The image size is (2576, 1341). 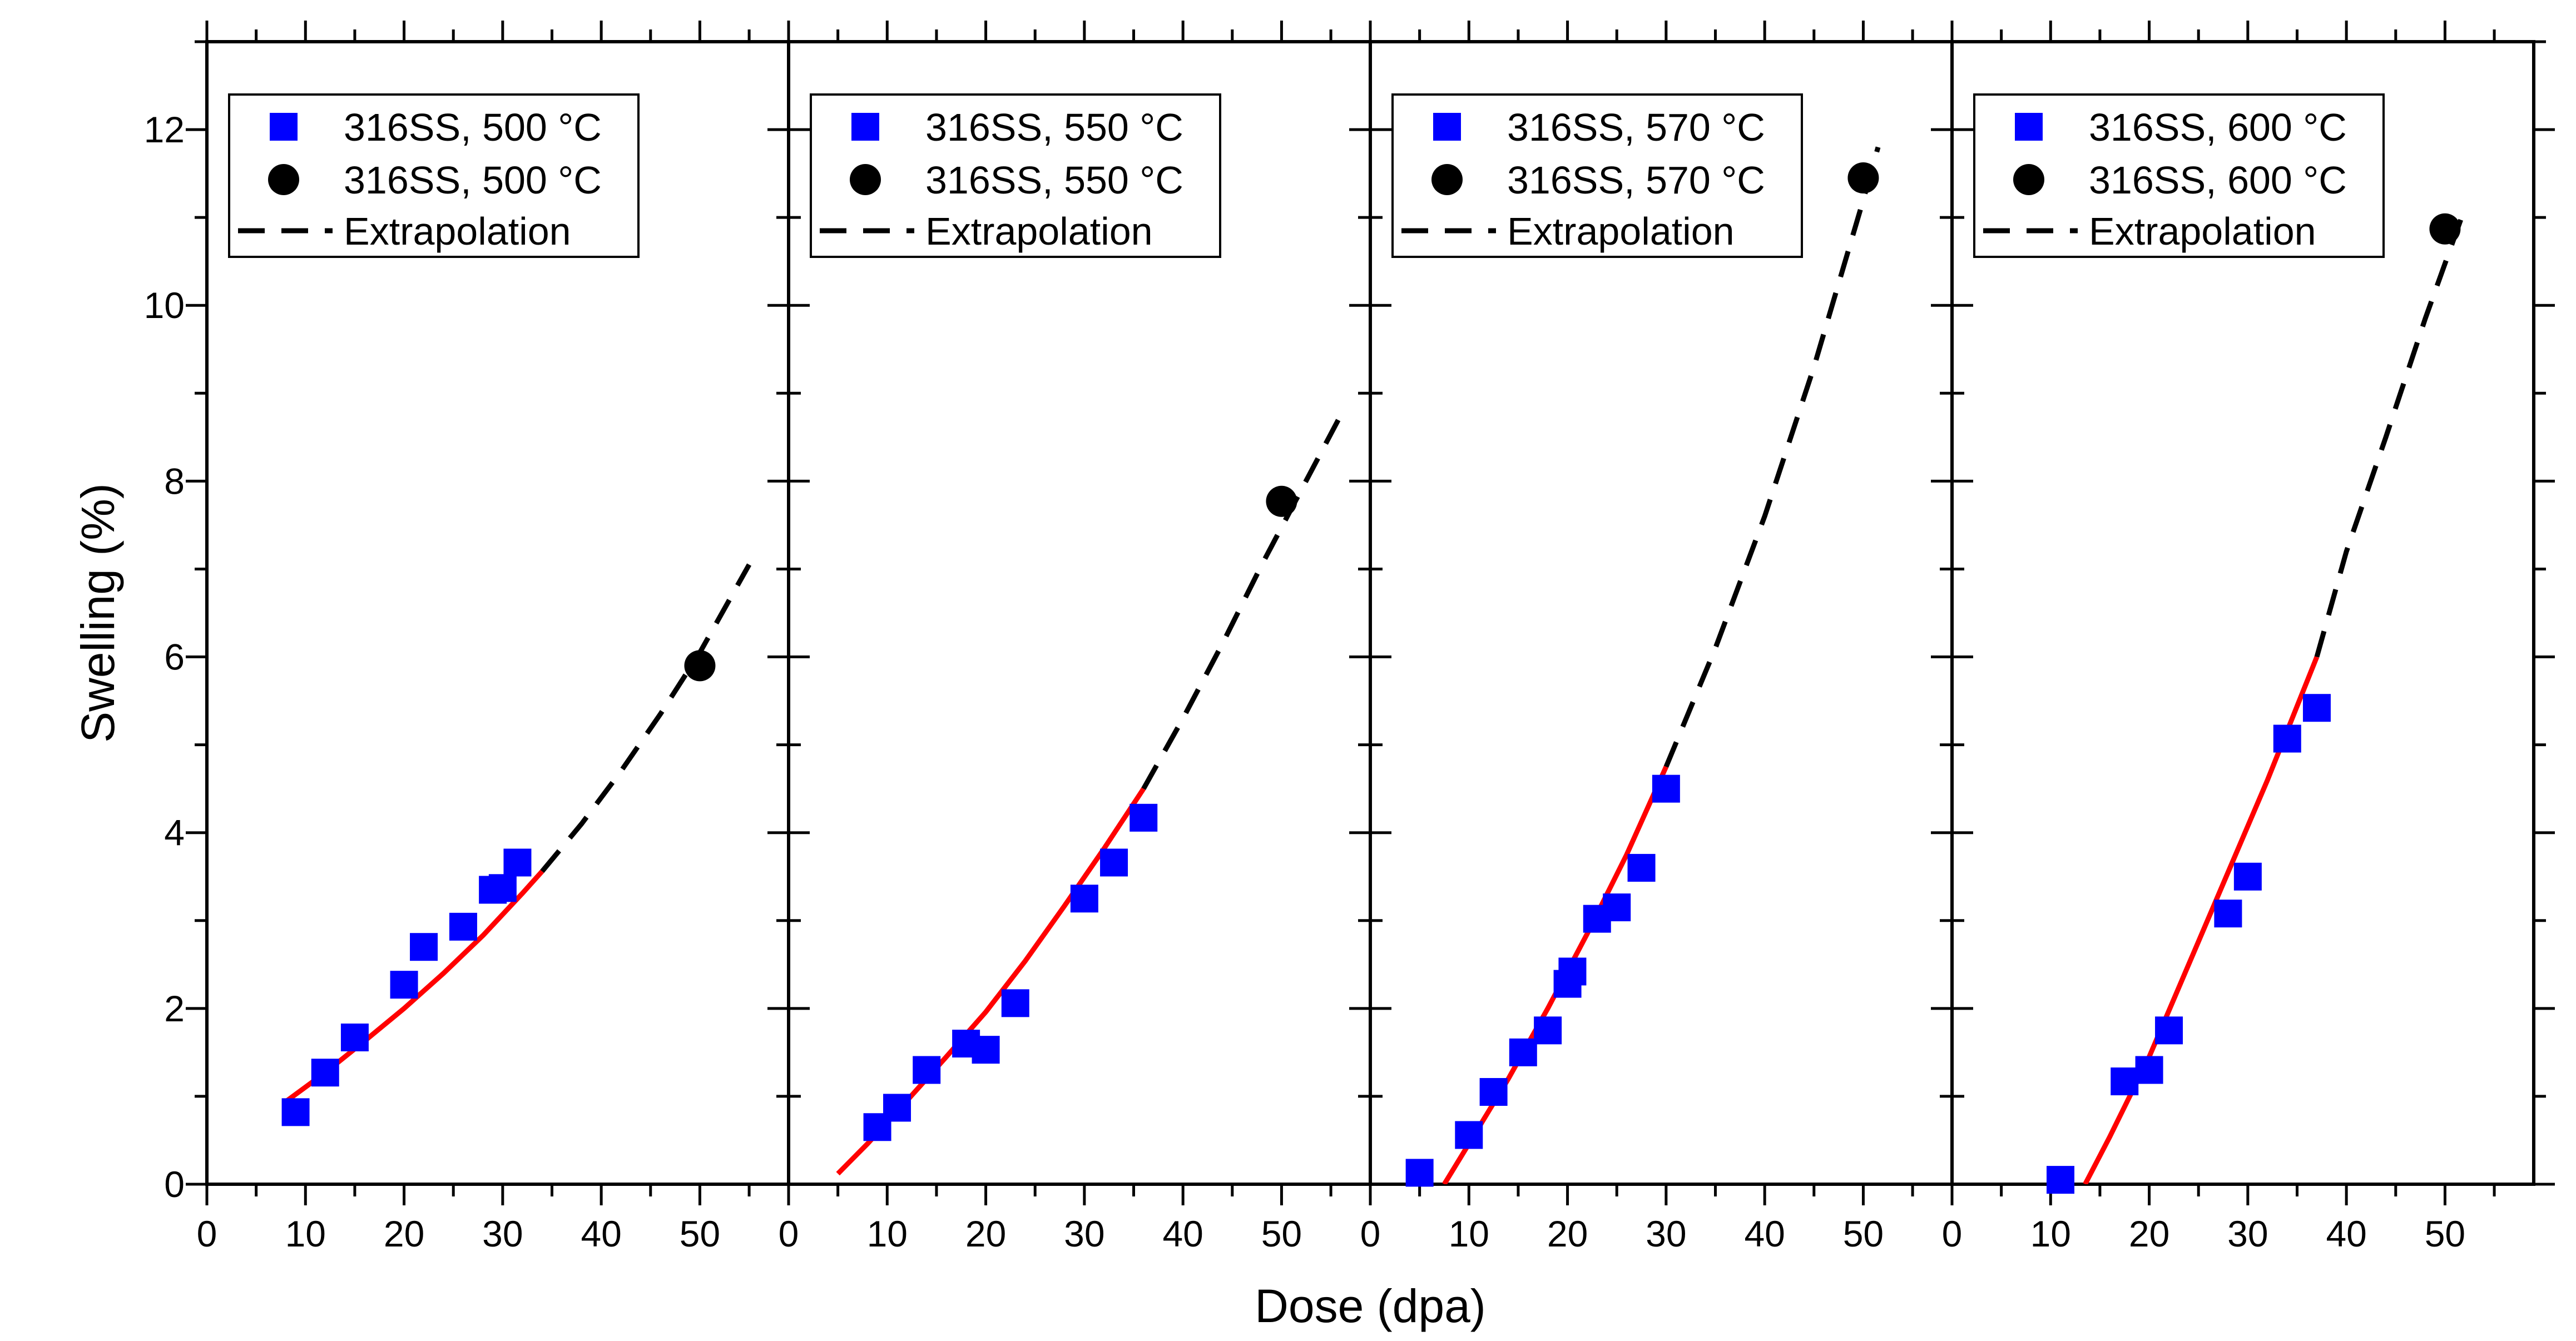 What do you see at coordinates (175, 833) in the screenshot?
I see `y-tick-label: 4` at bounding box center [175, 833].